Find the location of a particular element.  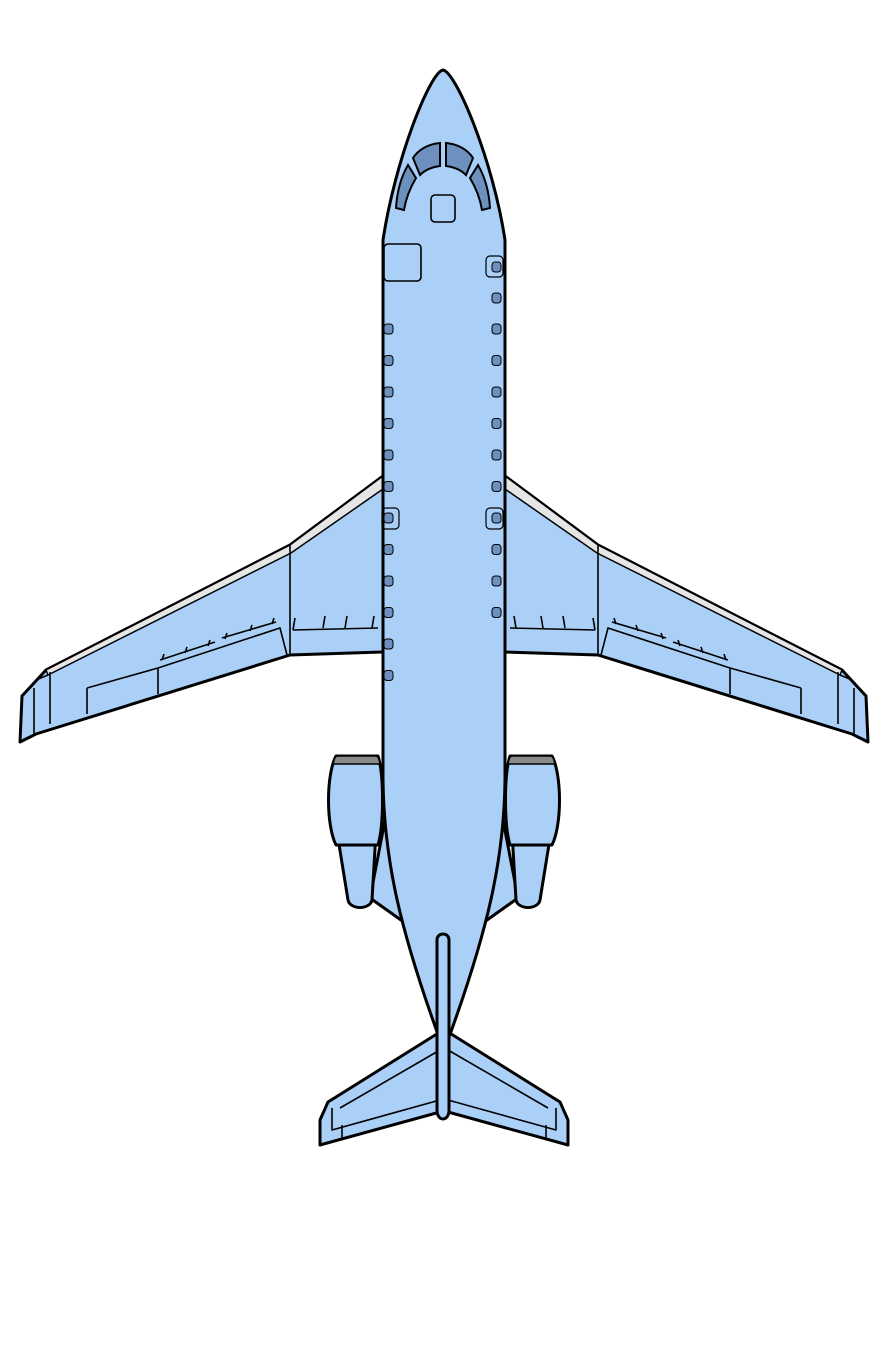

overhead-hatch is located at coordinates (443, 208).